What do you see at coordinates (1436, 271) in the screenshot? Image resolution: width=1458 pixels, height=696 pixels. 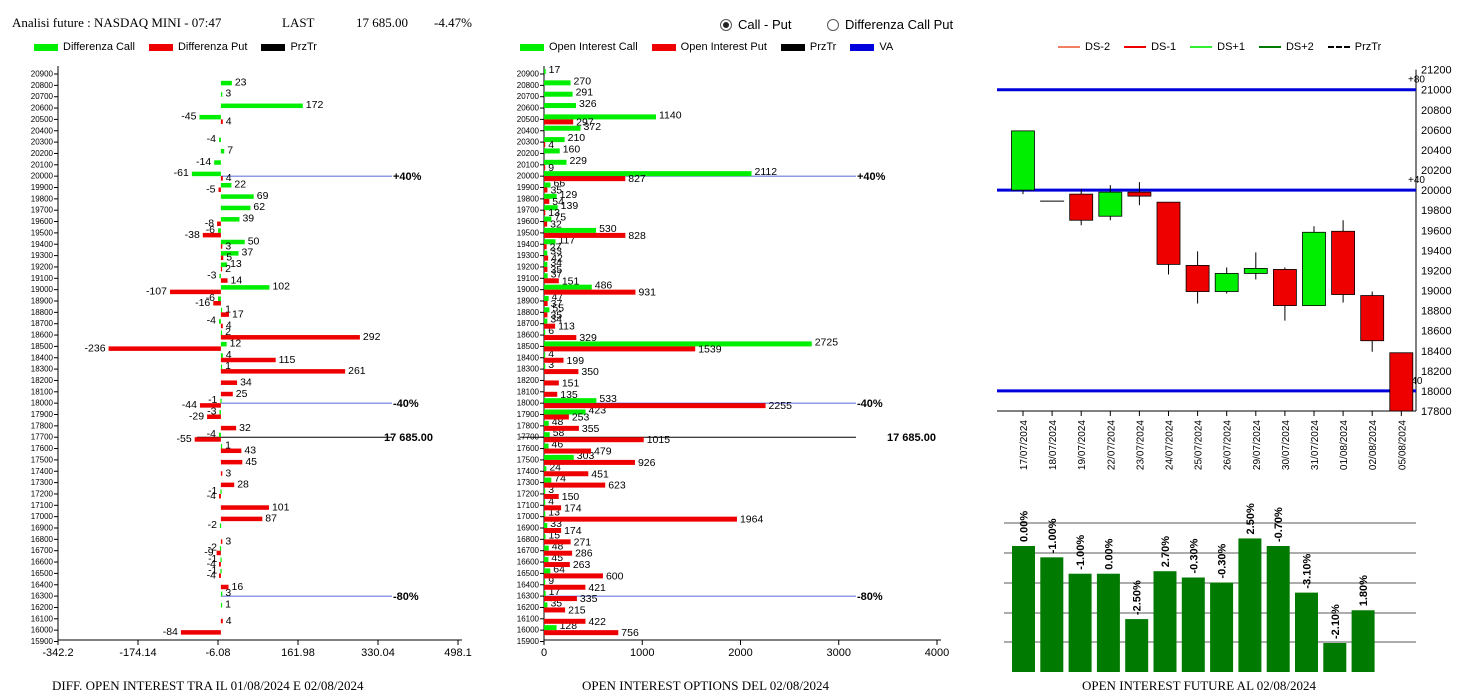 I see `y-tick-label: 19200` at bounding box center [1436, 271].